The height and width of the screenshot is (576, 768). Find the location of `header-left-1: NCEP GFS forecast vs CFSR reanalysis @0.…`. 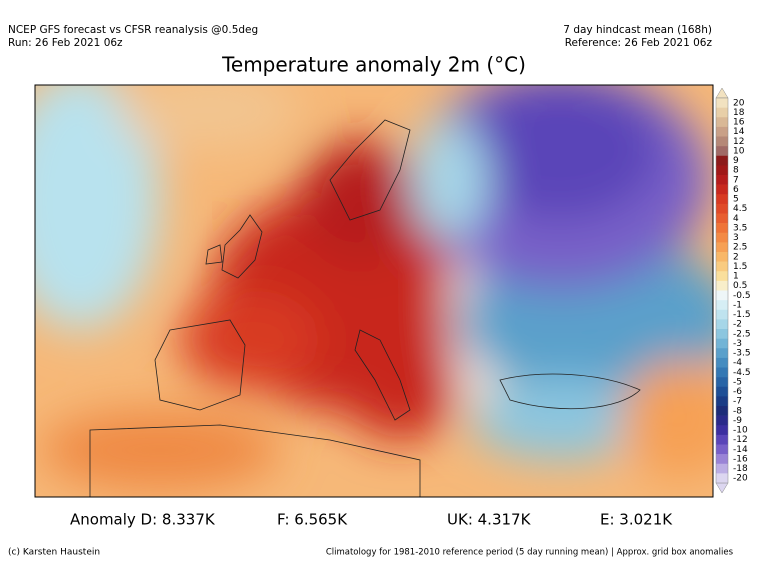

header-left-1: NCEP GFS forecast vs CFSR reanalysis @0.… is located at coordinates (133, 30).